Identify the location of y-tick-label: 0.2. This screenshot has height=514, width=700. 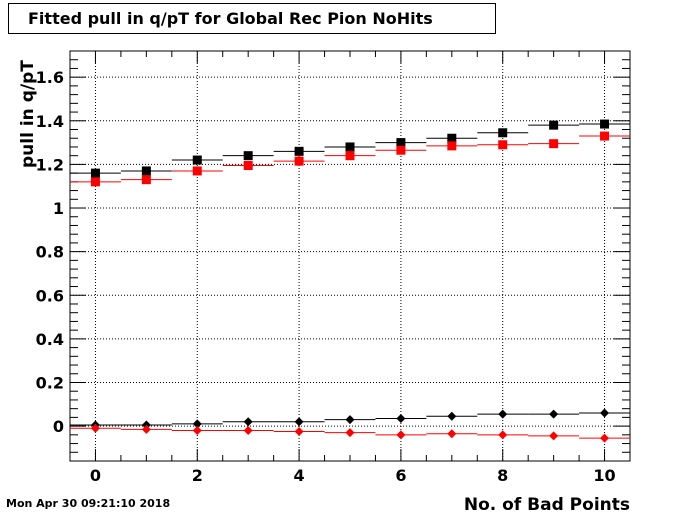
(50, 382).